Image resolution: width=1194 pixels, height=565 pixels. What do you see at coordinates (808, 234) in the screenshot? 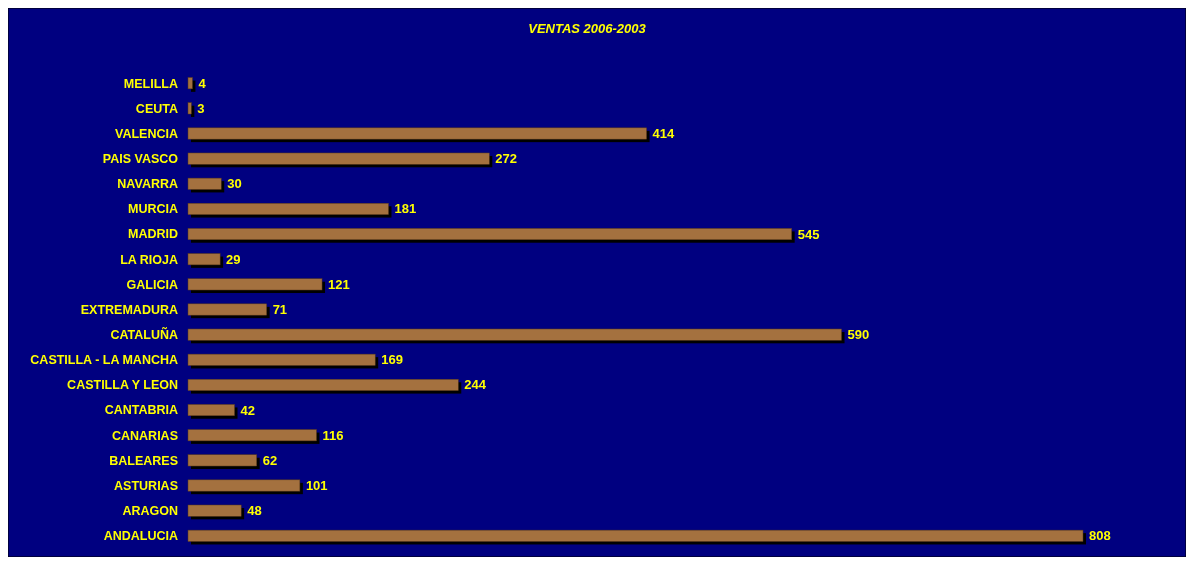
I see `data-label: 545` at bounding box center [808, 234].